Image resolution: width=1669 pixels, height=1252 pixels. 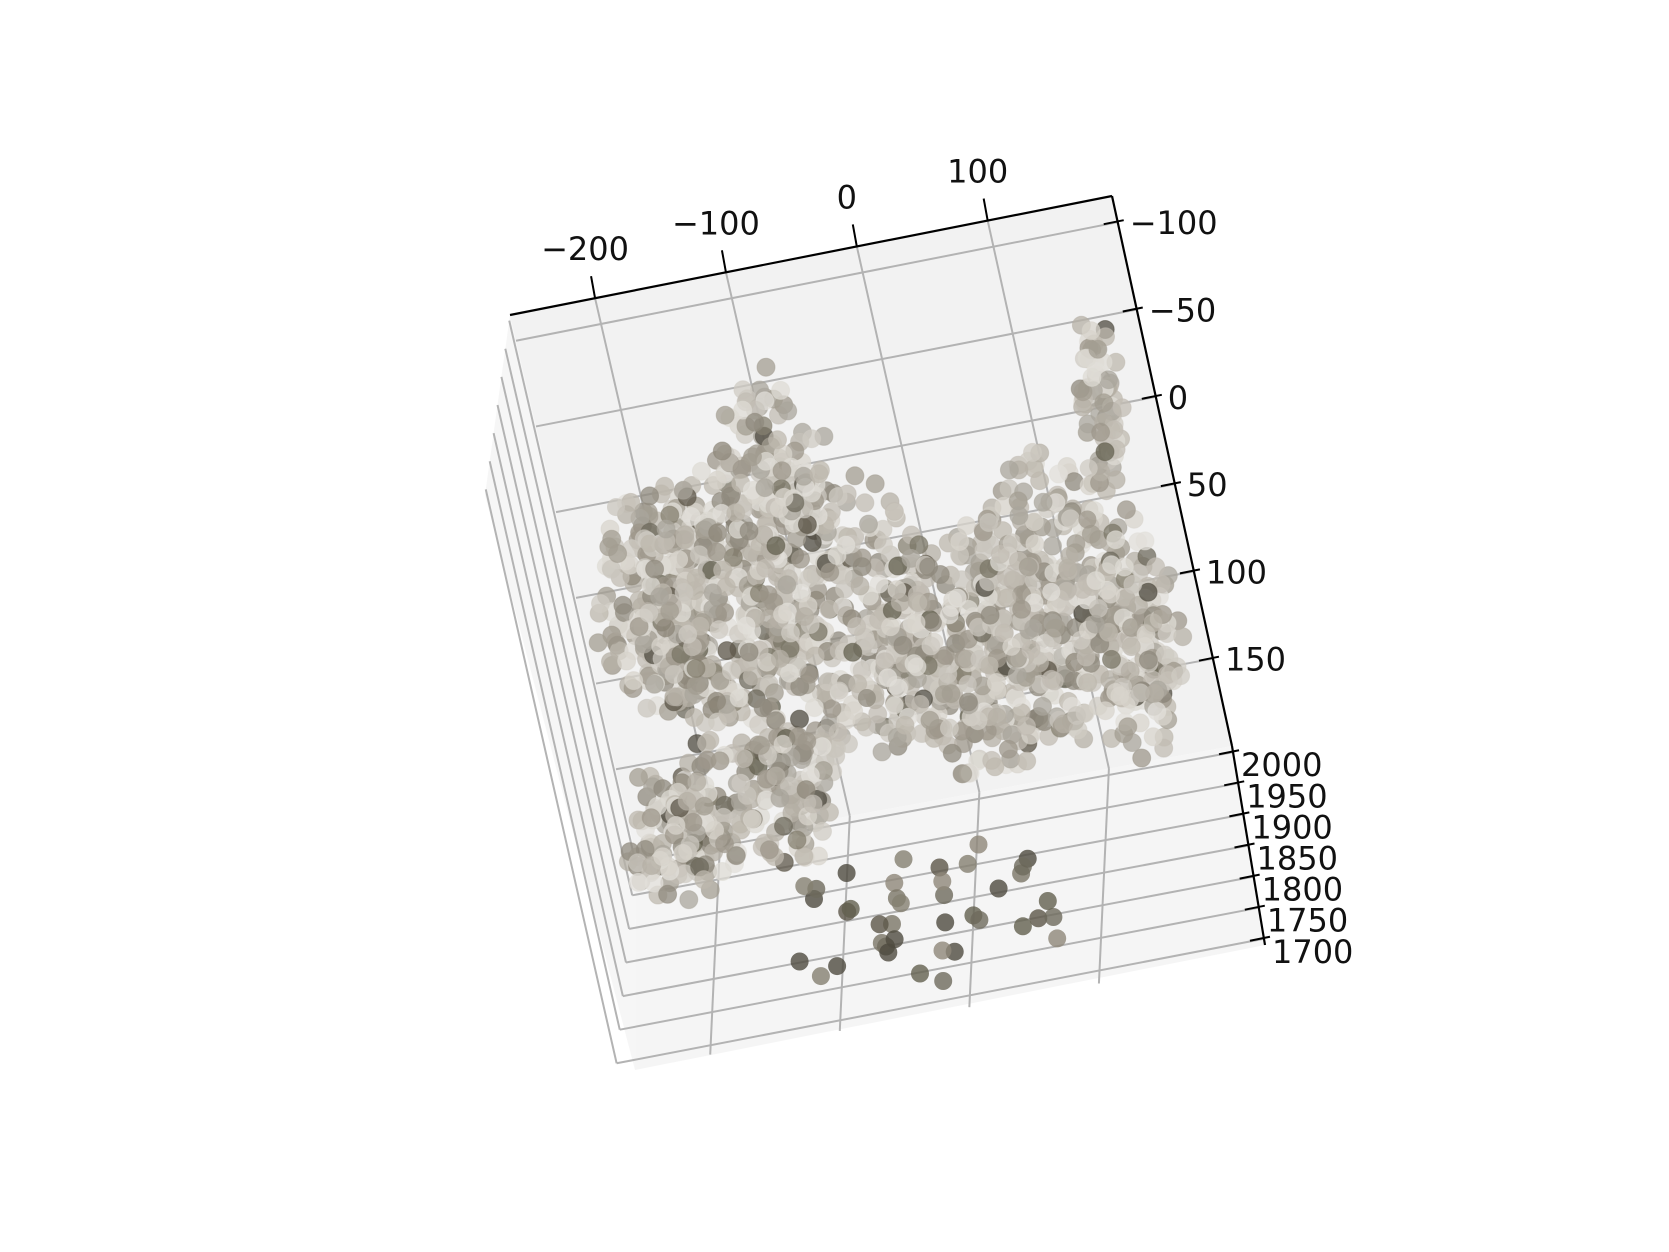 What do you see at coordinates (1172, 471) in the screenshot?
I see `y-axis-line` at bounding box center [1172, 471].